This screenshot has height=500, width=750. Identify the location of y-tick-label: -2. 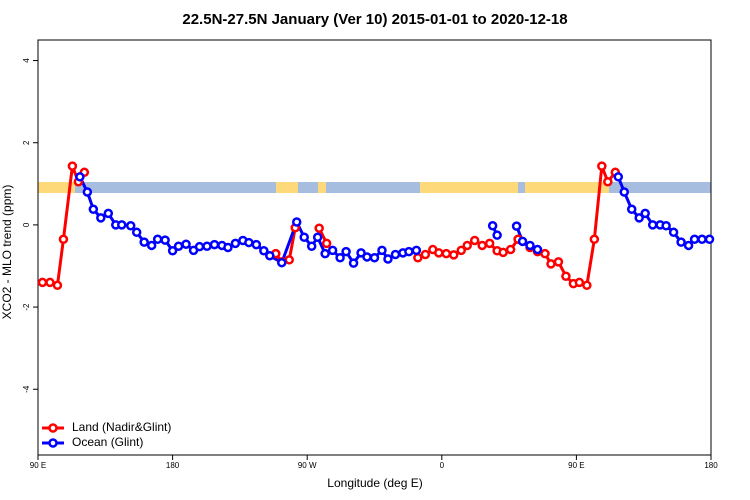
(26, 307).